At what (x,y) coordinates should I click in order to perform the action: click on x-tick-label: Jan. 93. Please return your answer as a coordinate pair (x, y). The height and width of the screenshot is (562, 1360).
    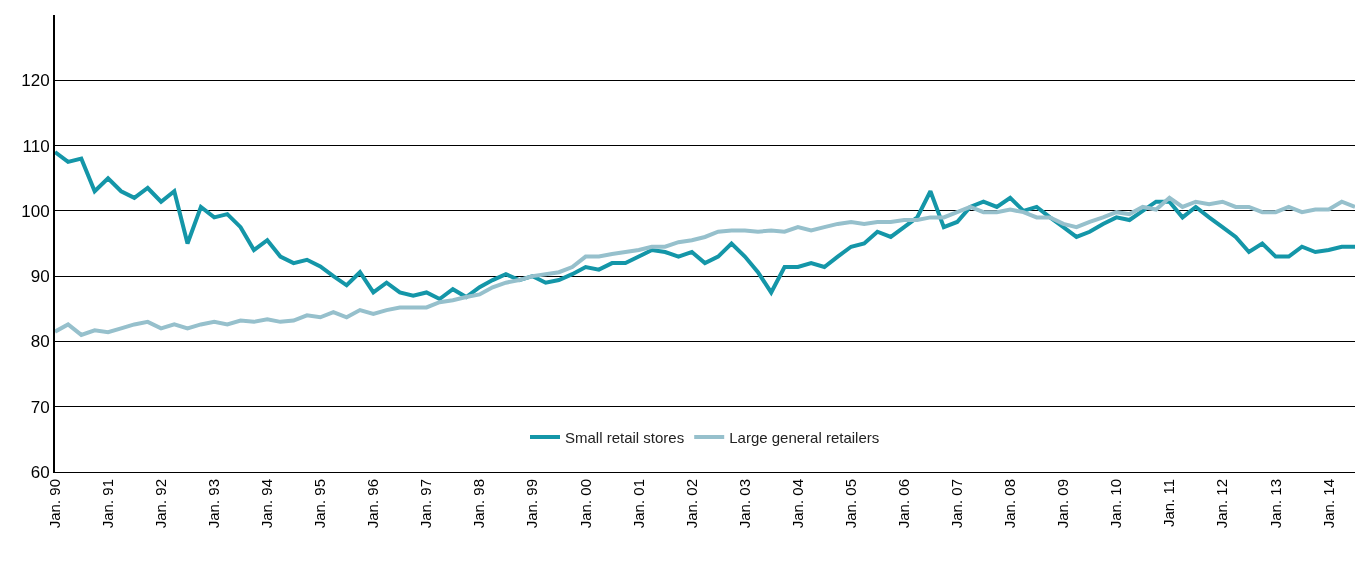
    Looking at the image, I should click on (214, 504).